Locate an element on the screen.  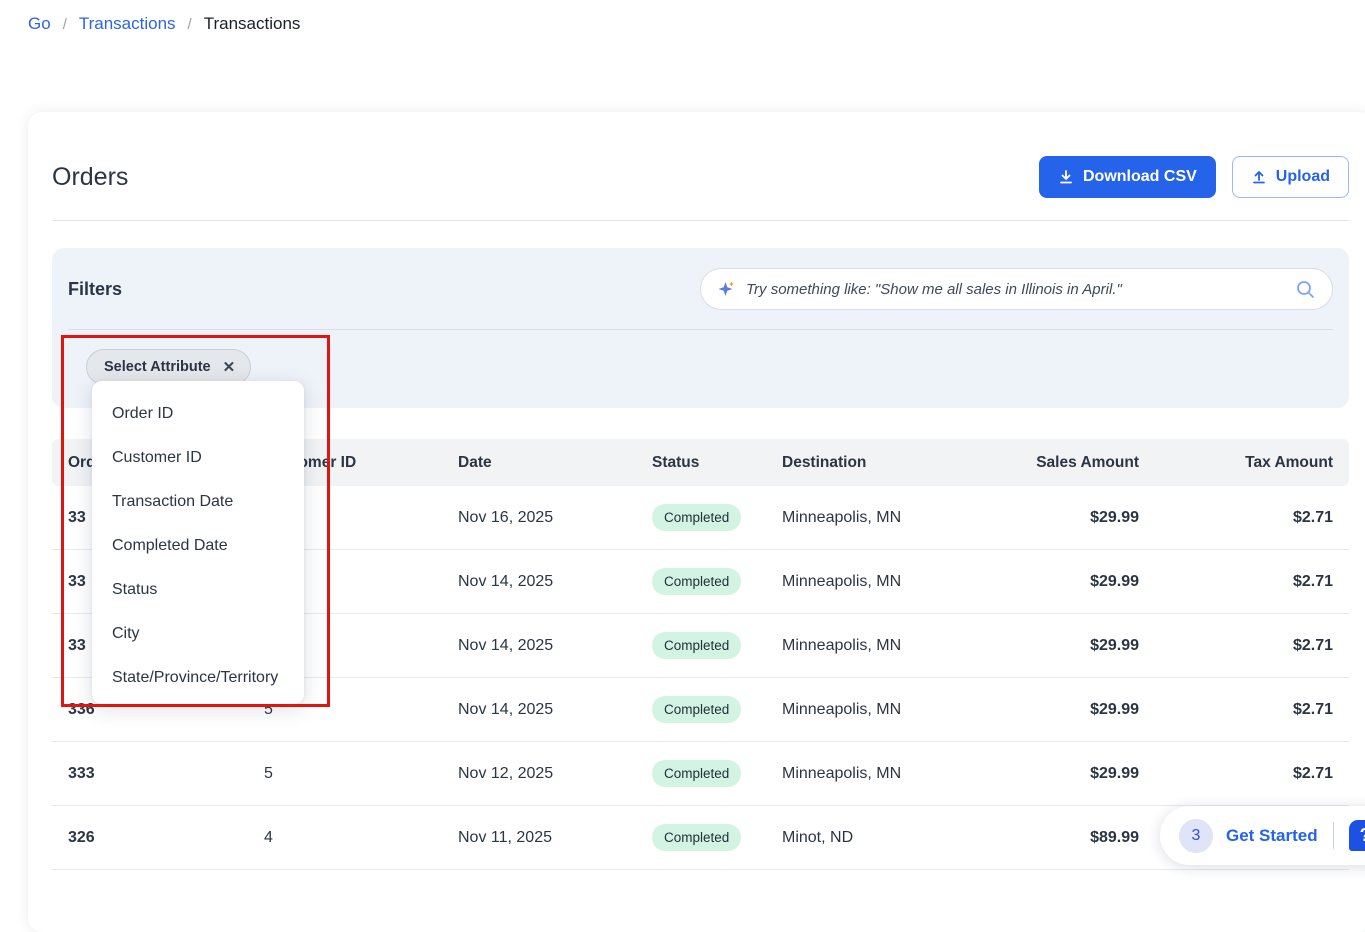
search-input is located at coordinates (1015, 289).